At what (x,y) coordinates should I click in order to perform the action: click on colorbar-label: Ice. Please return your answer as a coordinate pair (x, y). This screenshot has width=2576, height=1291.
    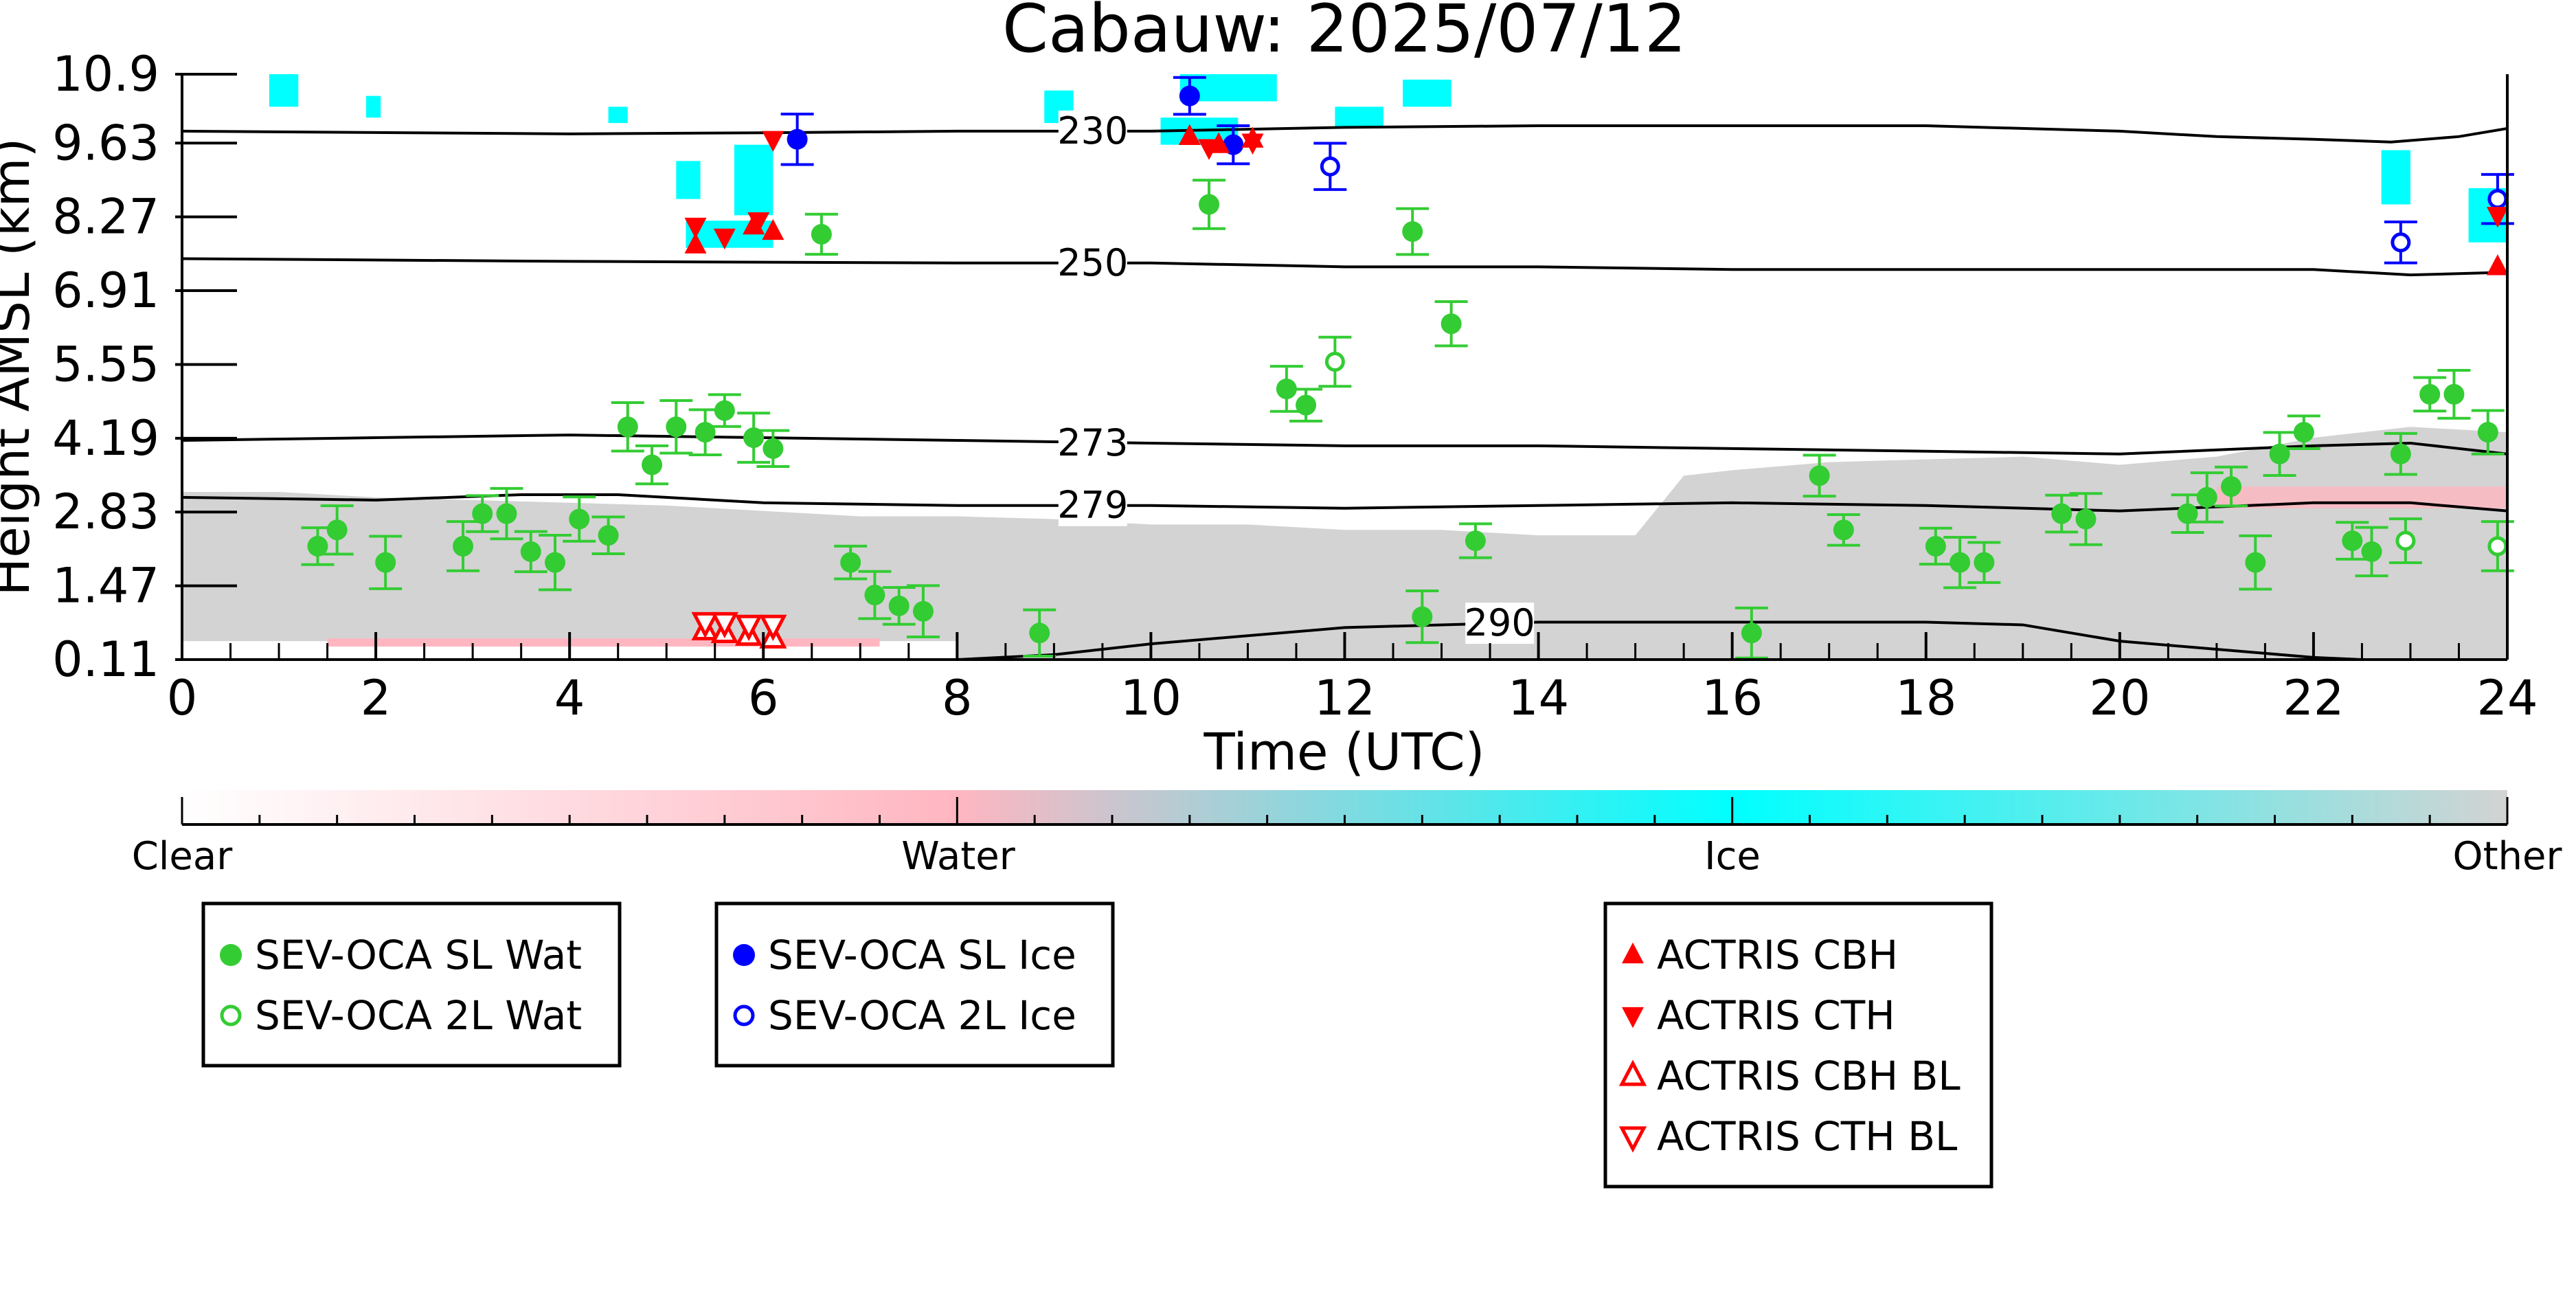
    Looking at the image, I should click on (1732, 856).